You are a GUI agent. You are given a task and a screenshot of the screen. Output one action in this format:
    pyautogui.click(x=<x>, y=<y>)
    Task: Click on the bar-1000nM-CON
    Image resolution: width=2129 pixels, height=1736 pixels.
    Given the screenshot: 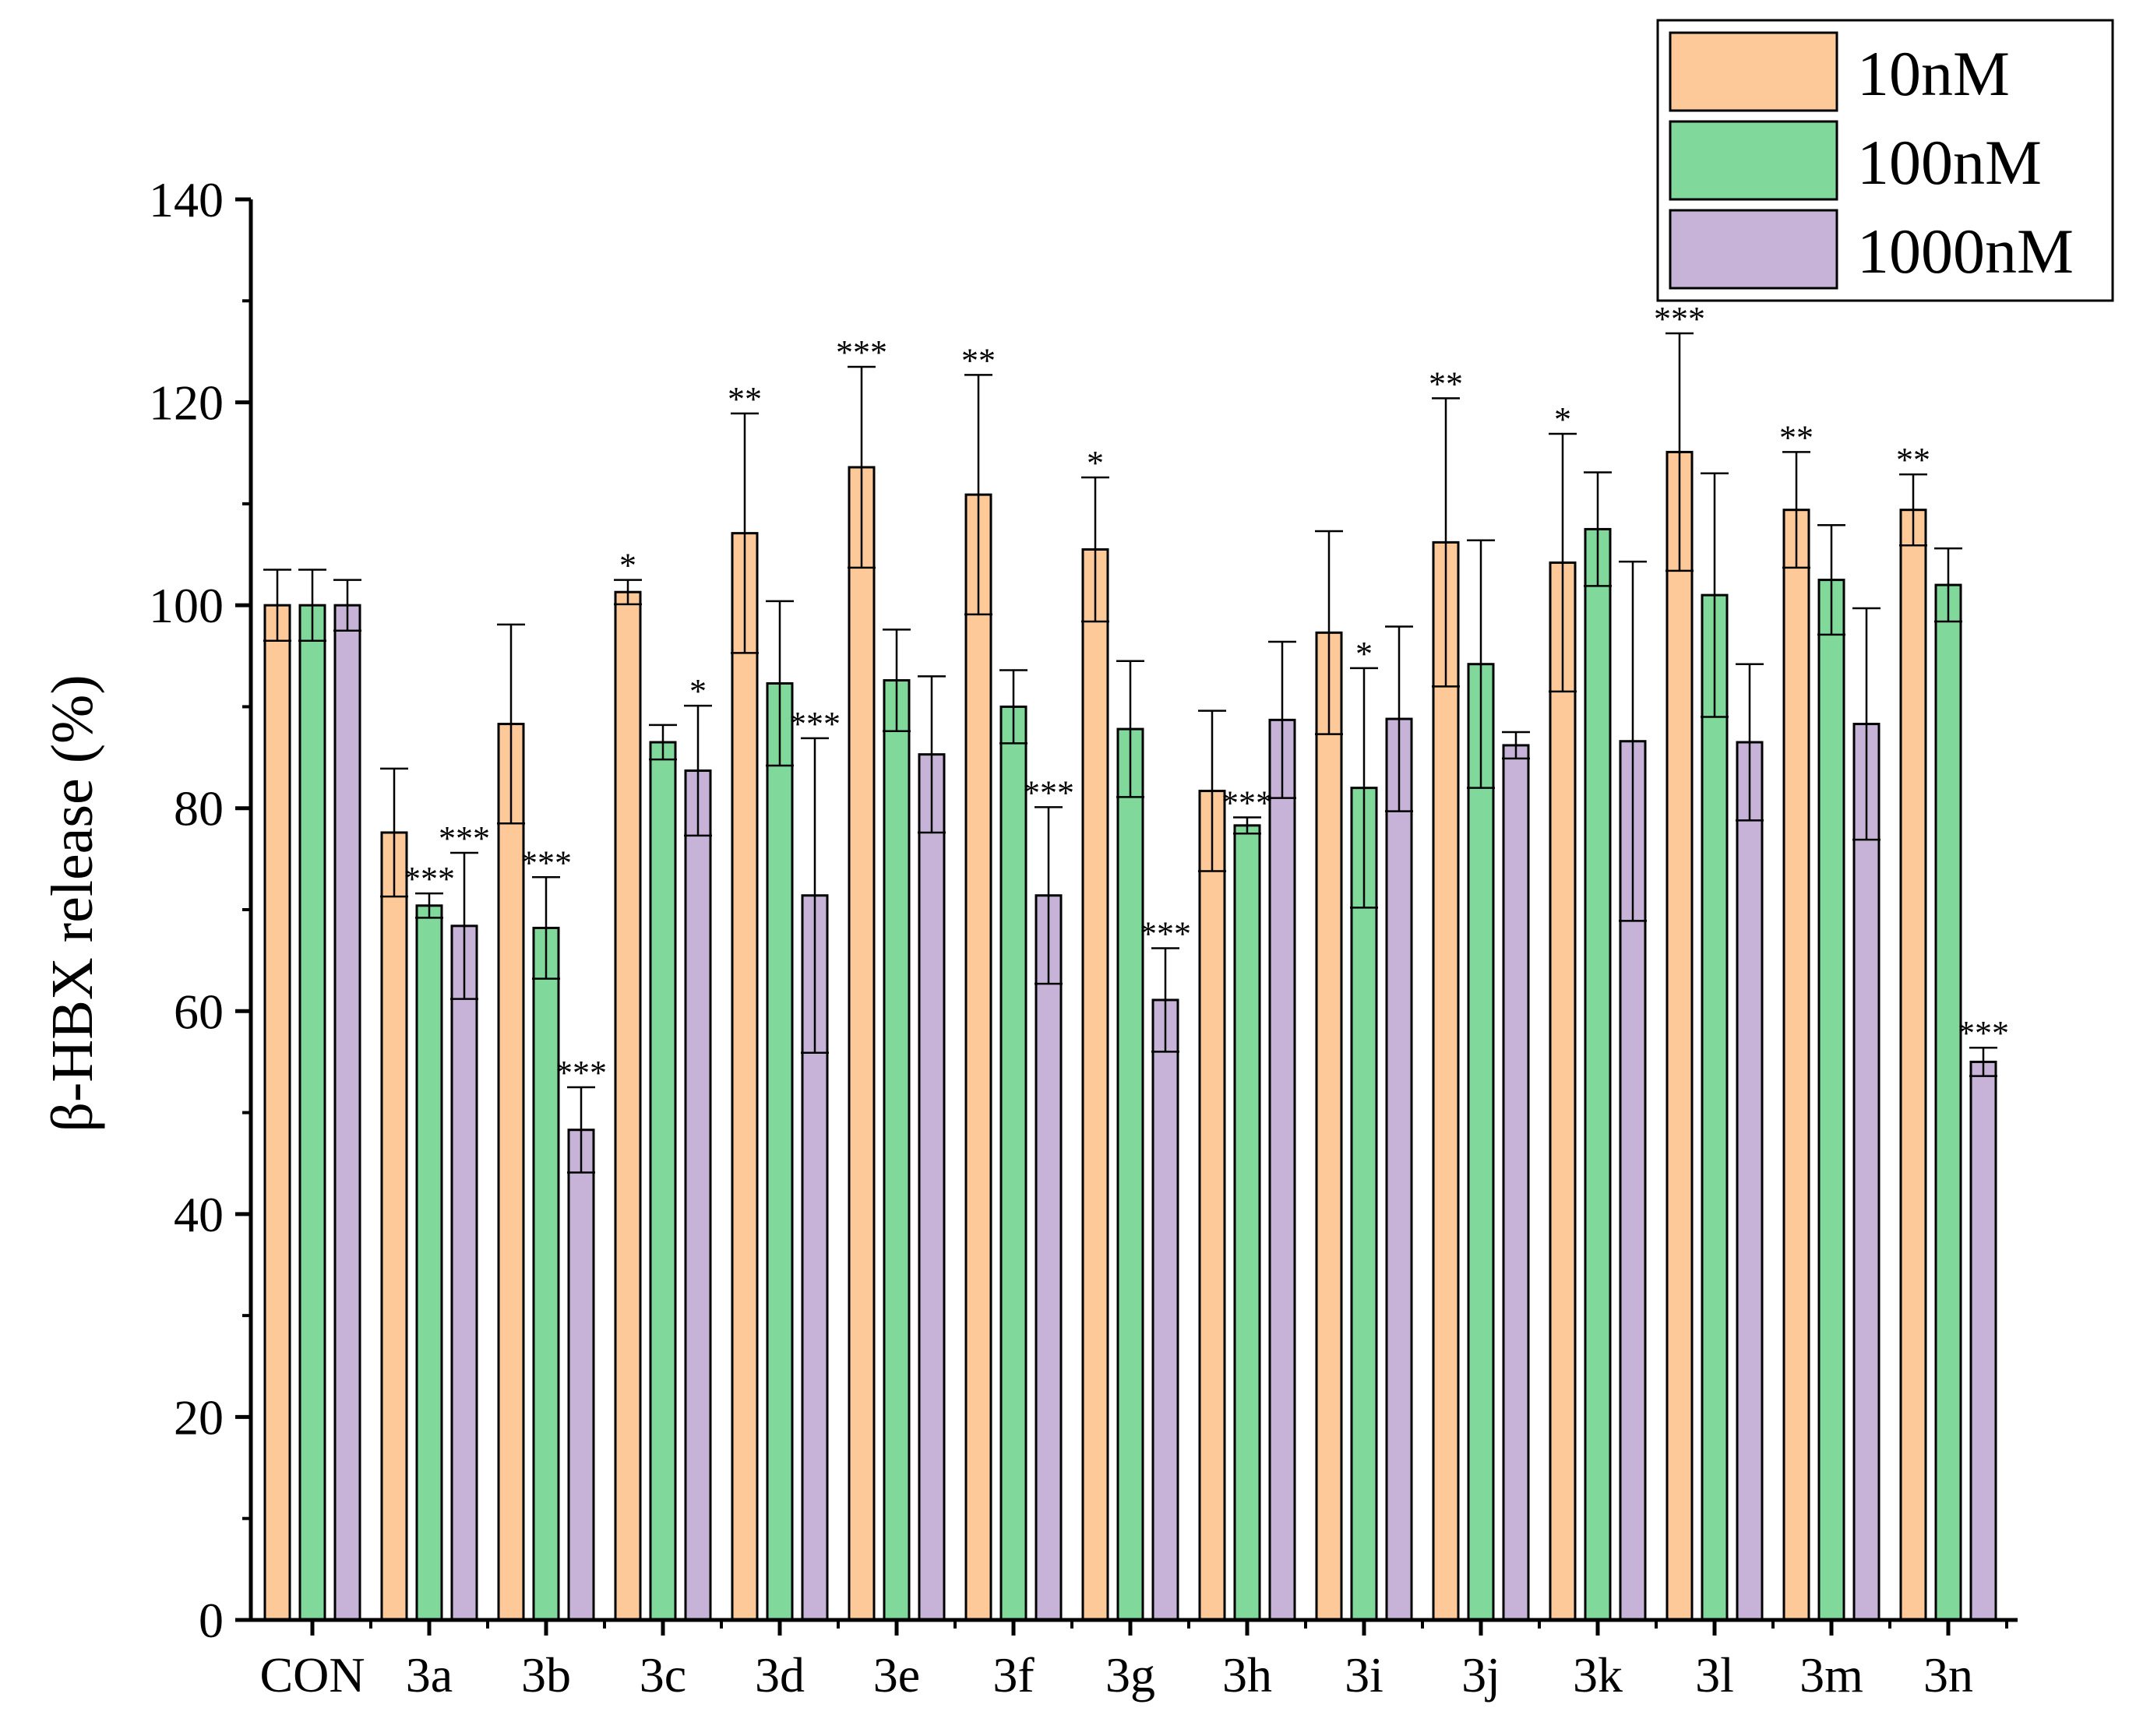 What is the action you would take?
    pyautogui.click(x=347, y=1113)
    